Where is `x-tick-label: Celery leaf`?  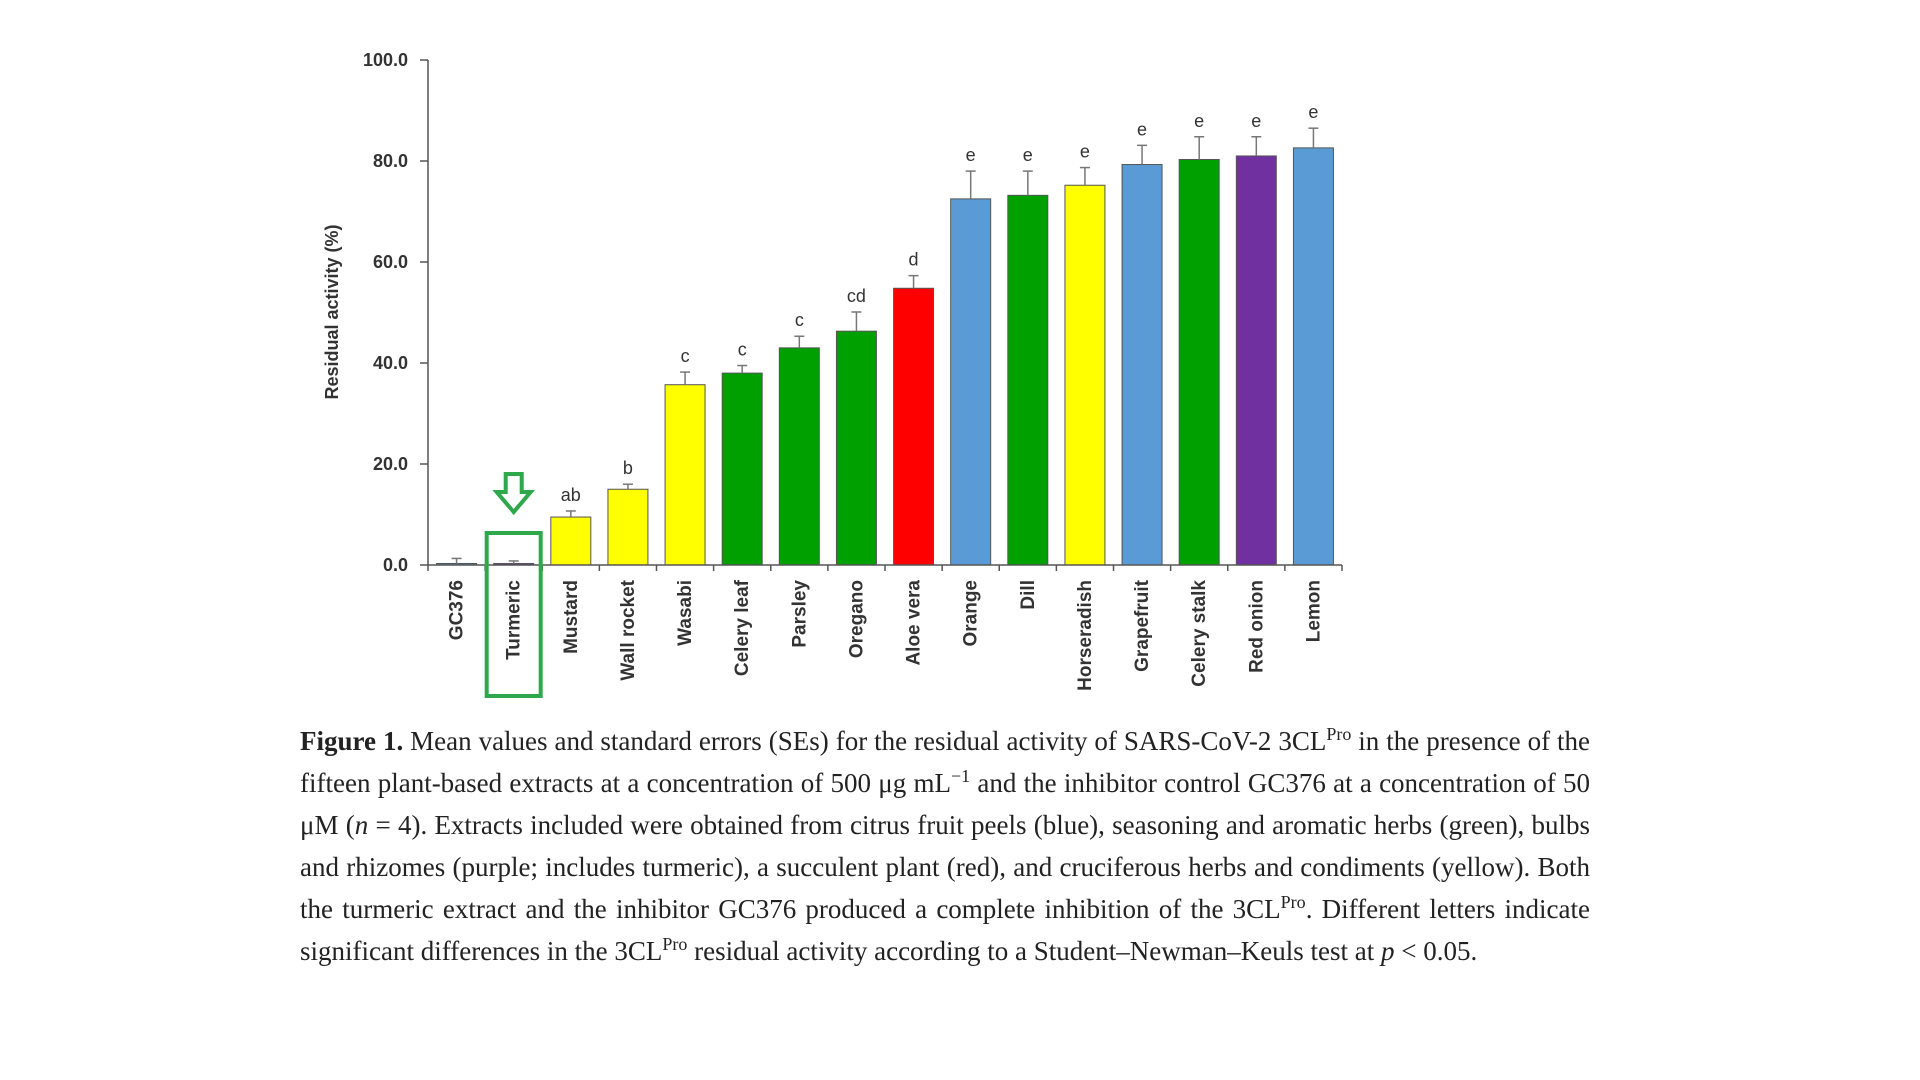
x-tick-label: Celery leaf is located at coordinates (742, 627).